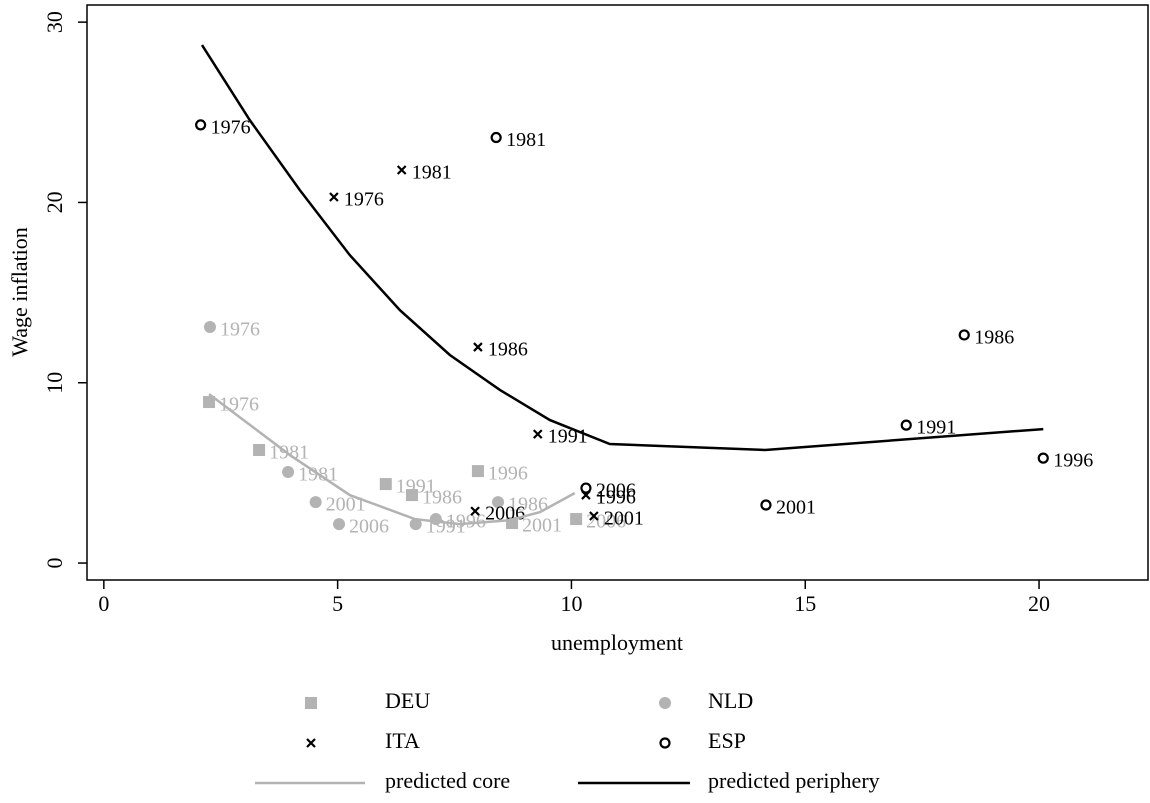  I want to click on fit-line, so click(392, 459).